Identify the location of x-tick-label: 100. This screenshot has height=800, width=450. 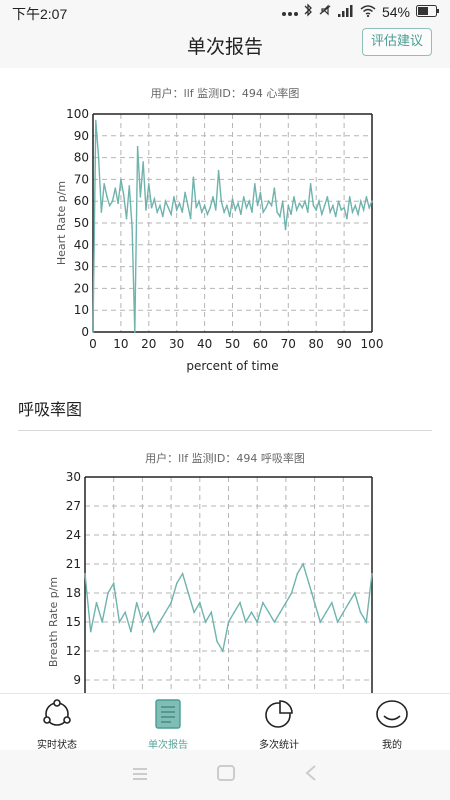
(372, 344).